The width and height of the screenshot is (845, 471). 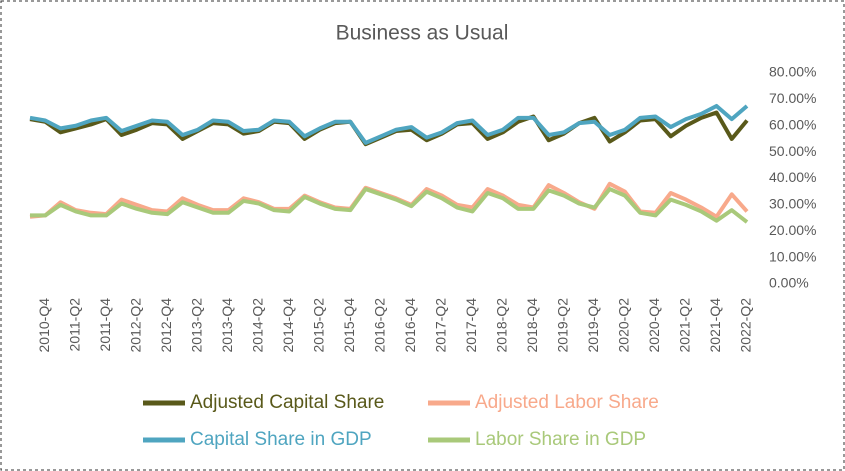 What do you see at coordinates (166, 325) in the screenshot?
I see `x-tick-label: 2012-Q4` at bounding box center [166, 325].